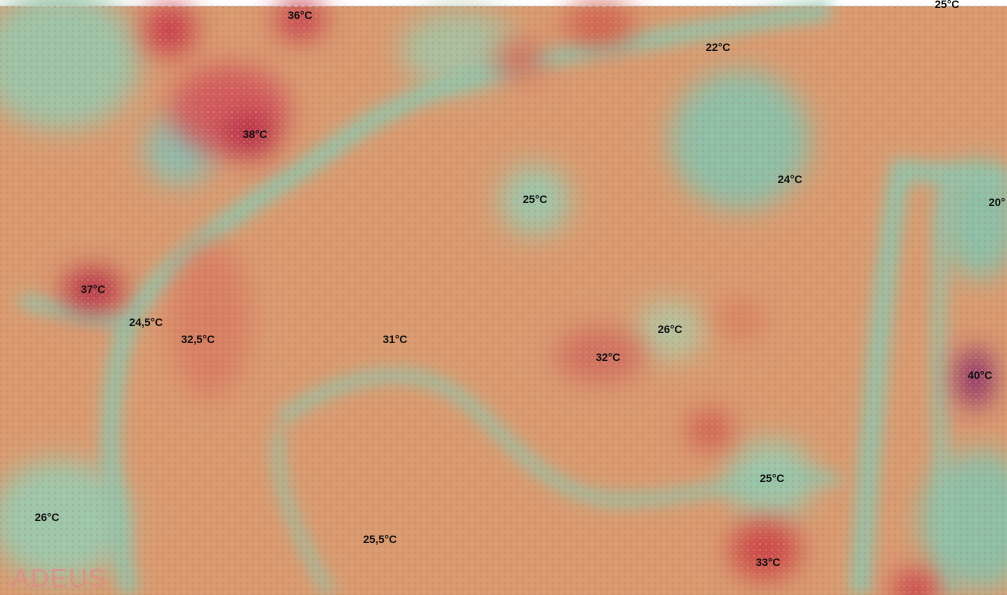  What do you see at coordinates (718, 48) in the screenshot?
I see `temperature-label: 22°C` at bounding box center [718, 48].